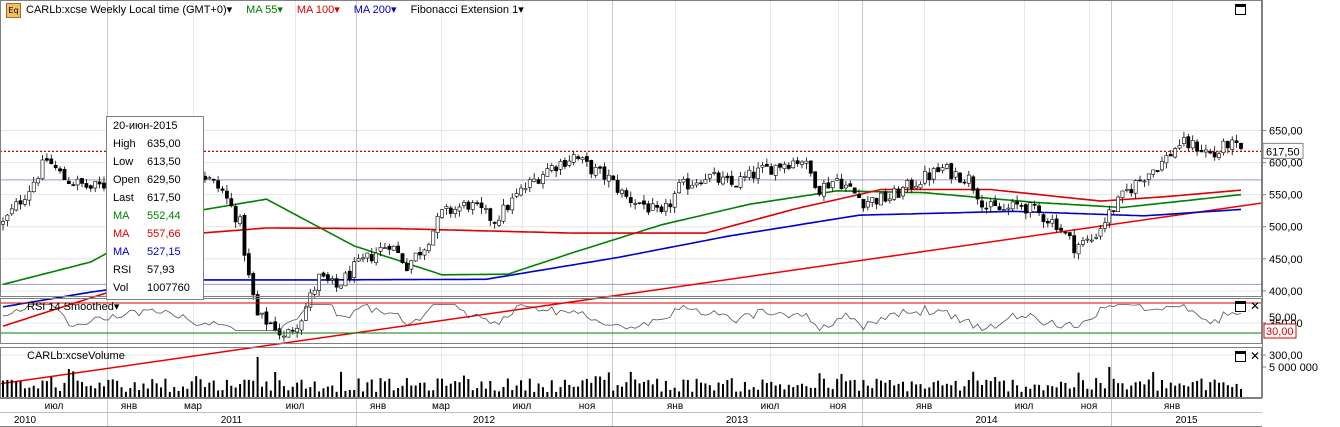 This screenshot has width=1340, height=427. Describe the element at coordinates (157, 180) in the screenshot. I see `tooltip-row: Open 629,50` at that location.